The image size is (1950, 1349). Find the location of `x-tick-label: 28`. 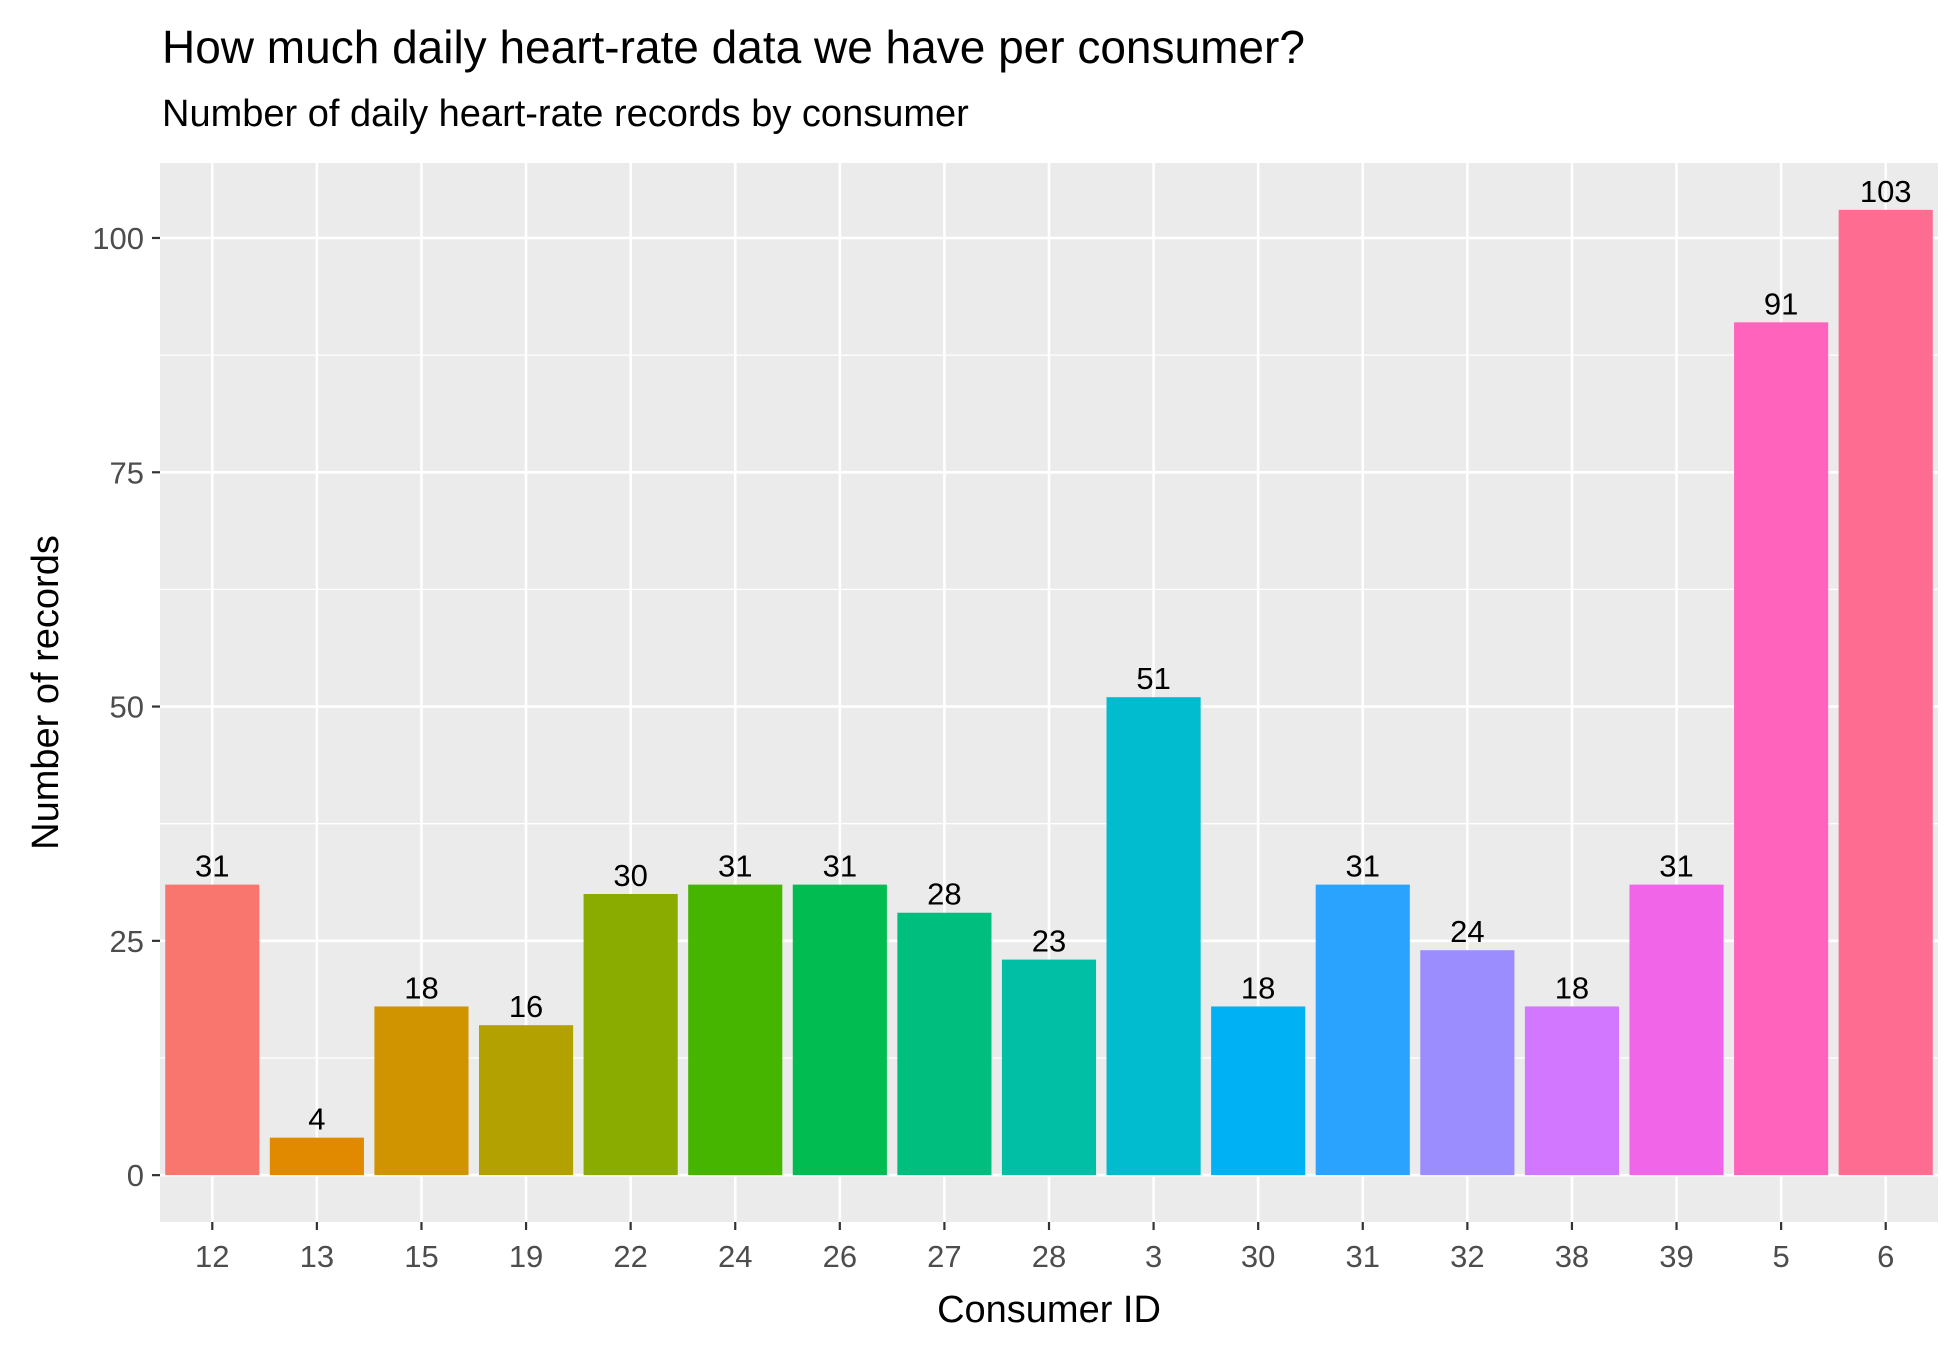

x-tick-label: 28 is located at coordinates (1049, 1256).